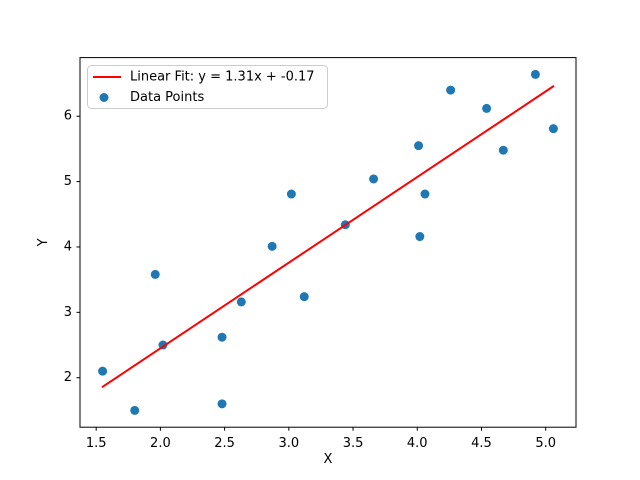 This screenshot has width=640, height=480. I want to click on x-tick-label: 1.5, so click(96, 443).